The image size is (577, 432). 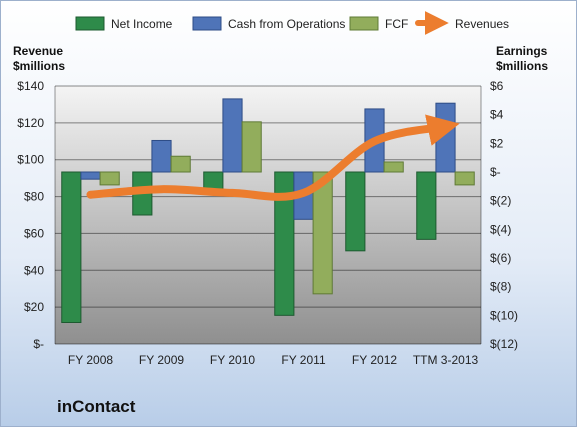 I want to click on right-tick-label: $(8), so click(x=500, y=287).